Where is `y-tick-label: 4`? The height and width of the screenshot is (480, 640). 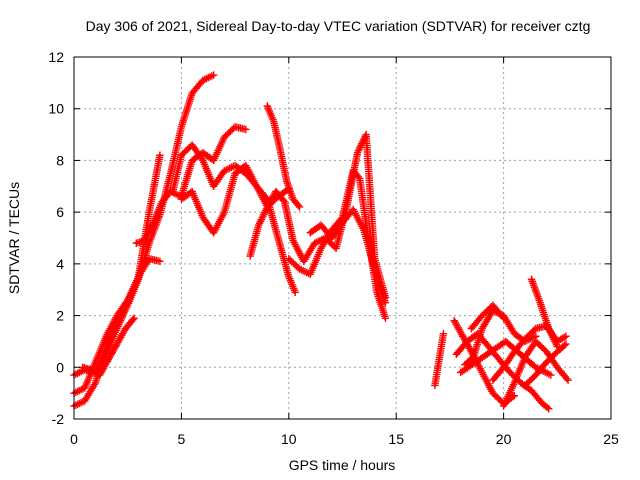 y-tick-label: 4 is located at coordinates (60, 264).